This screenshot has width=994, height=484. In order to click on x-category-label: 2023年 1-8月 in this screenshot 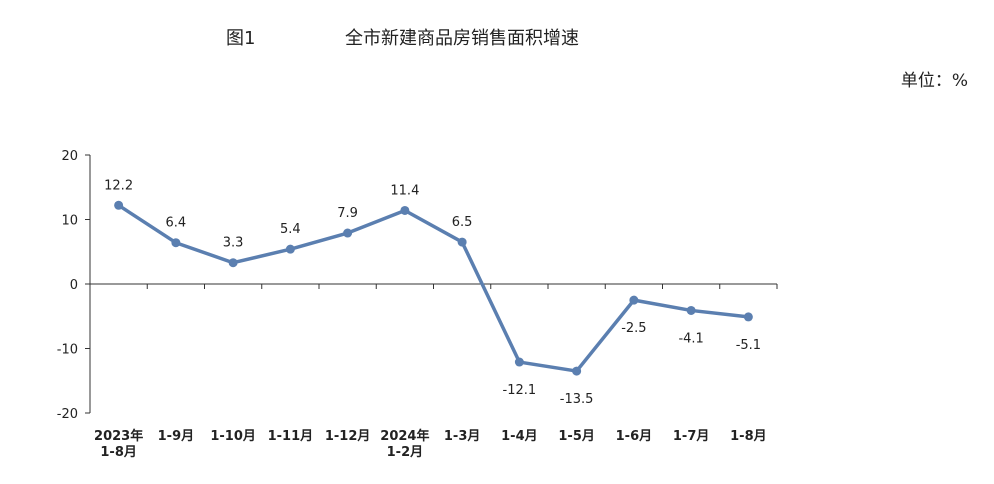, I will do `click(118, 444)`.